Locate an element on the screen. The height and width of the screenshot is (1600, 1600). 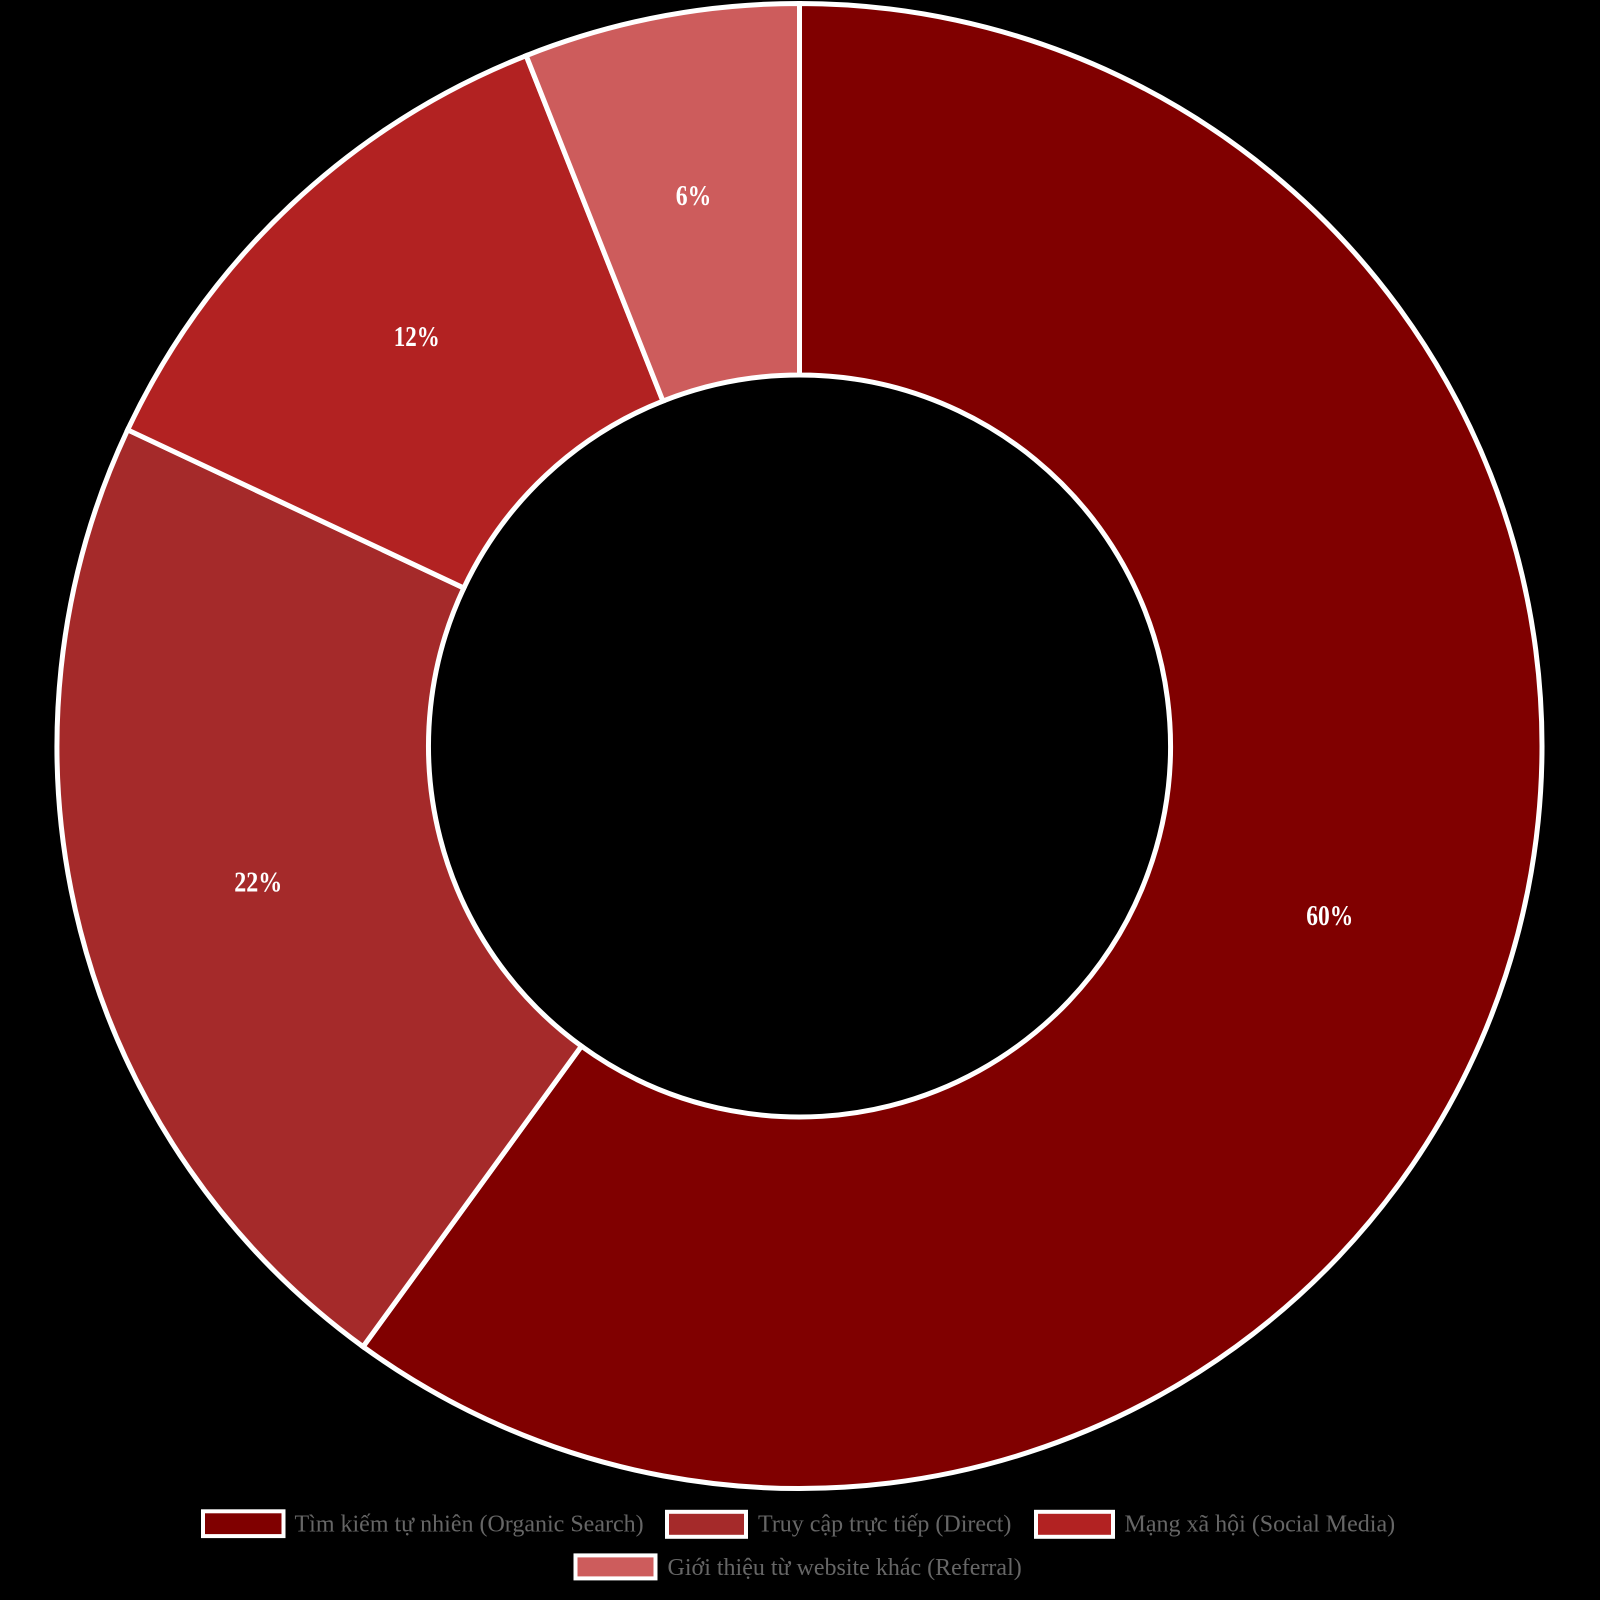
svg-text: Mạng xã hội (Social Media) is located at coordinates (1260, 1525).